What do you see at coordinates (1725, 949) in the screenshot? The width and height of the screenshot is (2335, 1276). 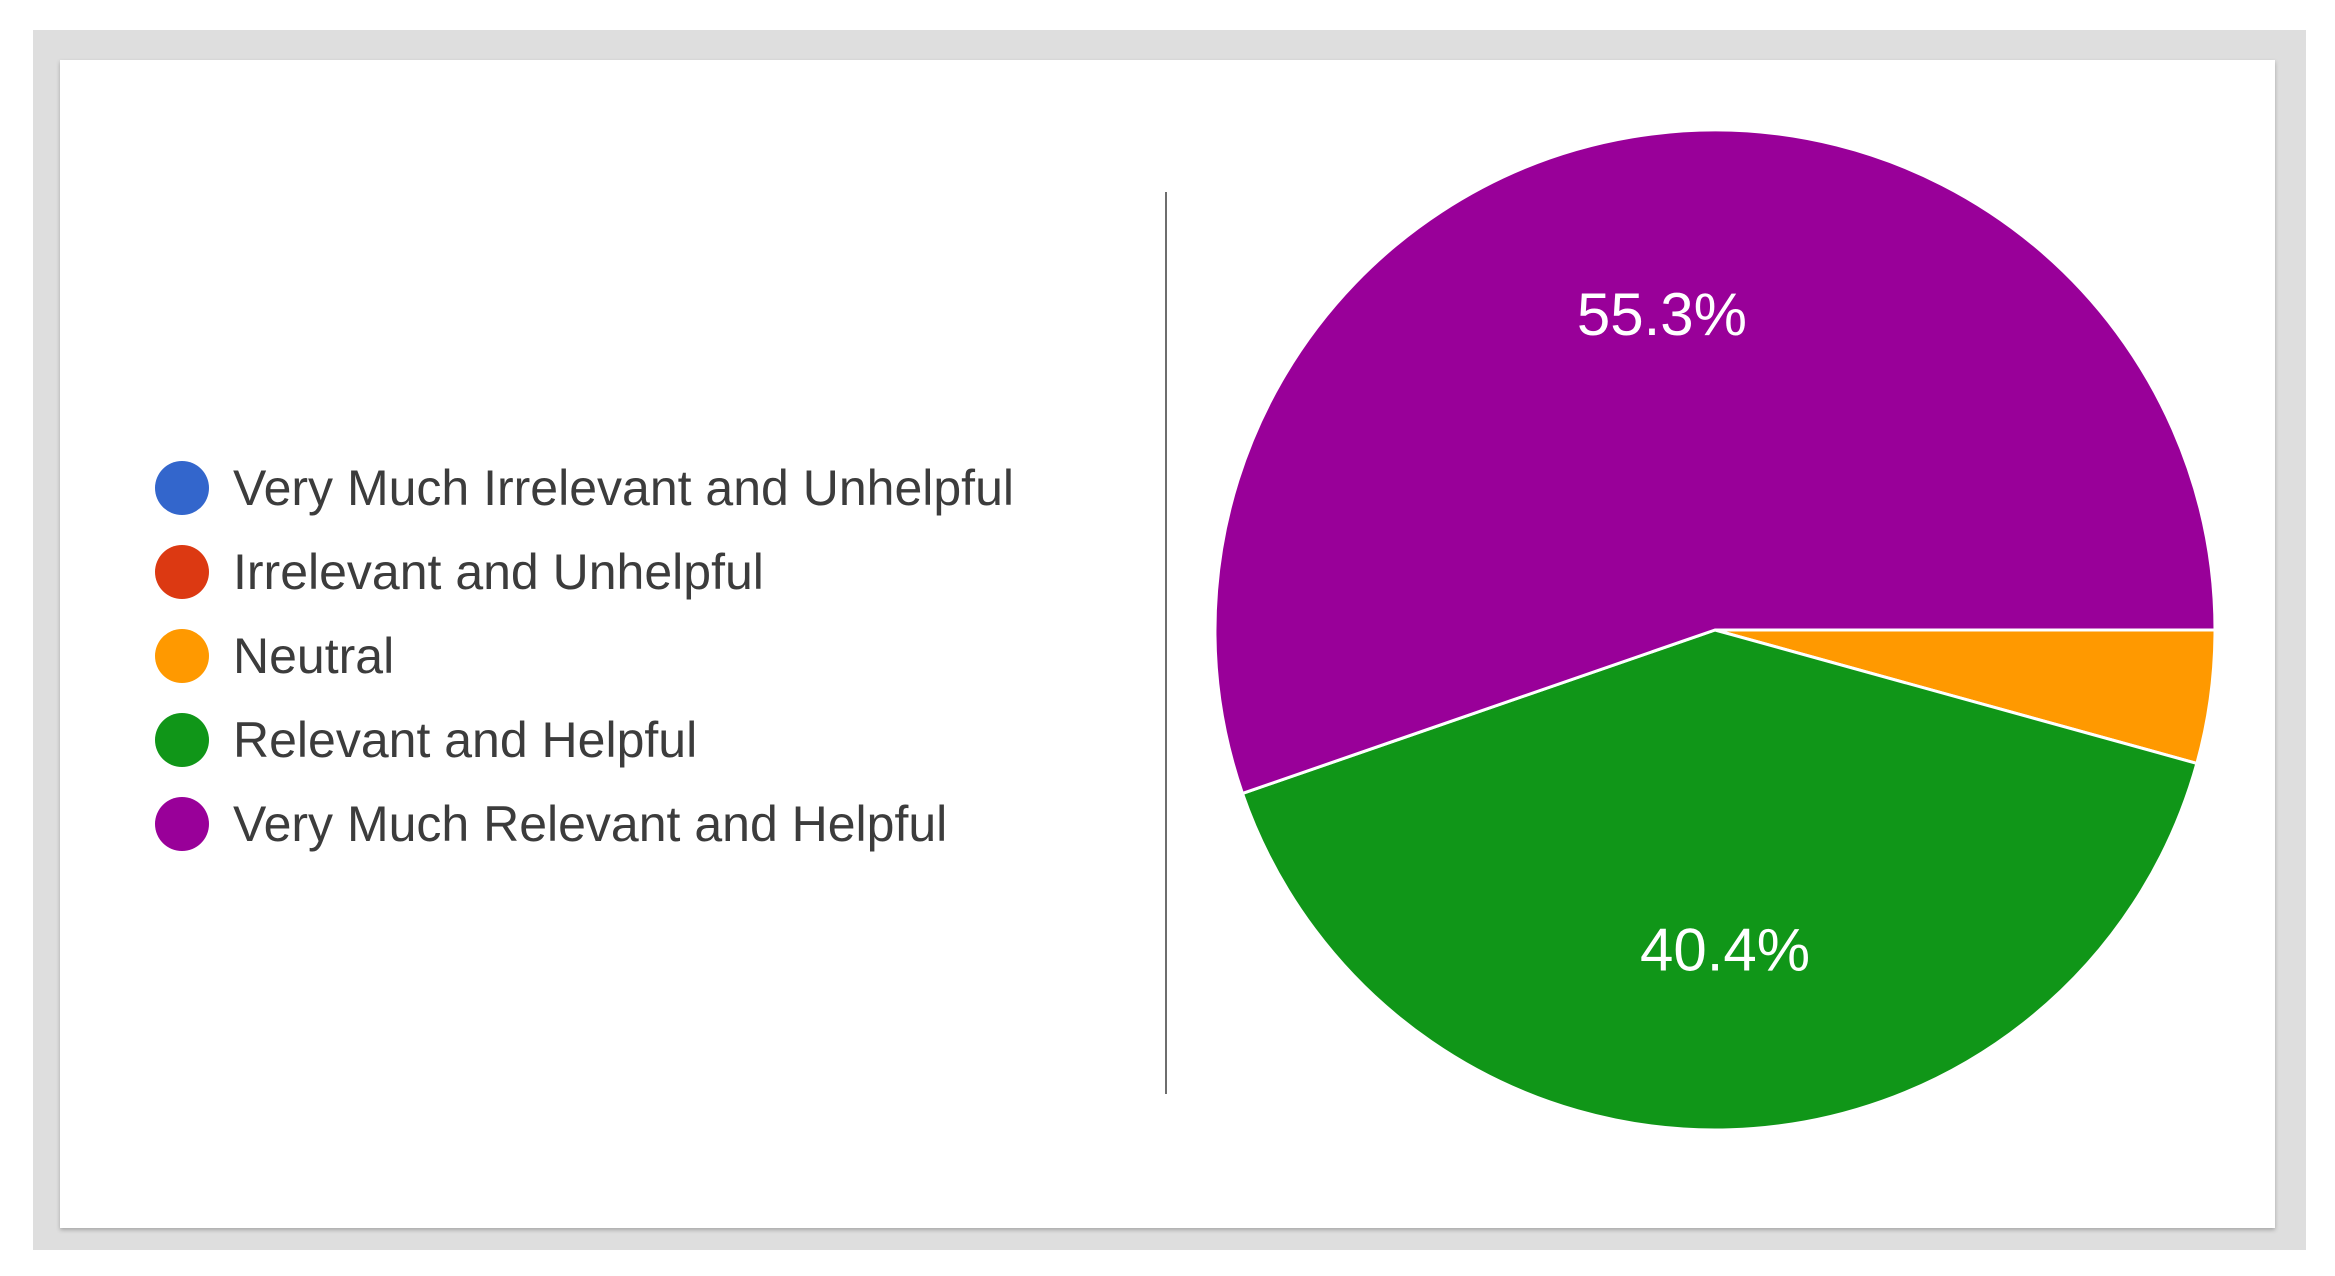 I see `pie-label-relevant: 40.4%` at bounding box center [1725, 949].